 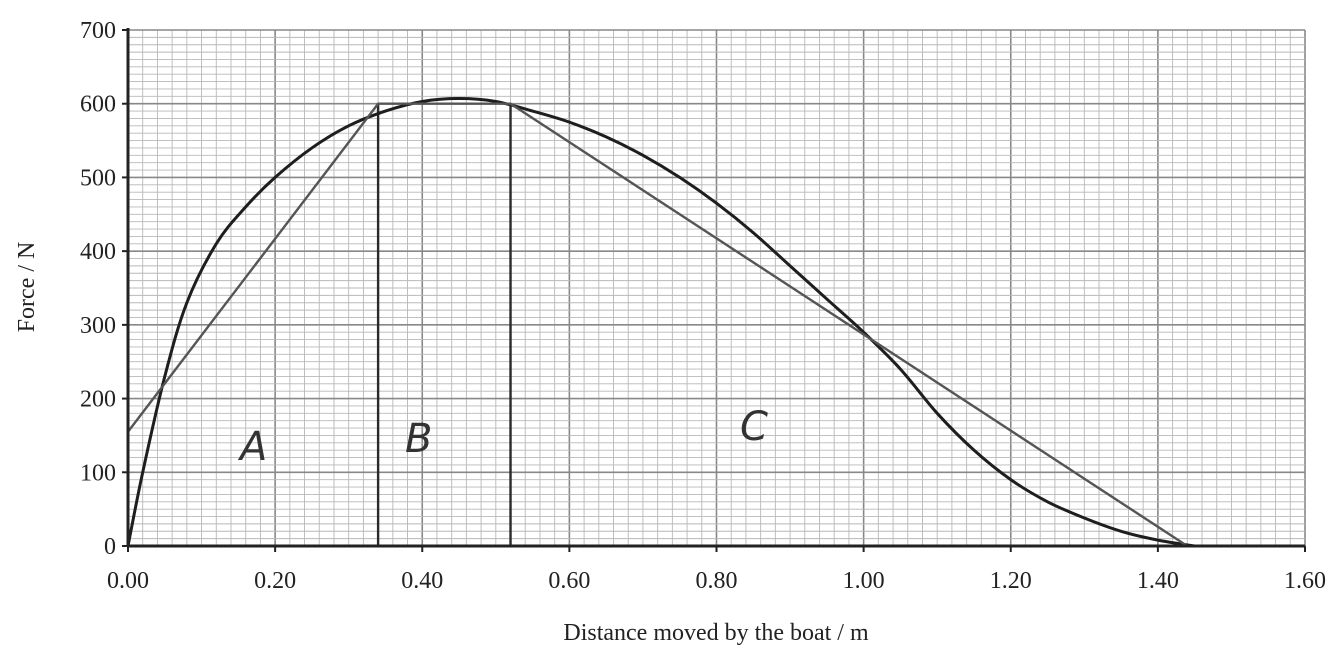 What do you see at coordinates (864, 581) in the screenshot?
I see `x-tick-label: 1.00` at bounding box center [864, 581].